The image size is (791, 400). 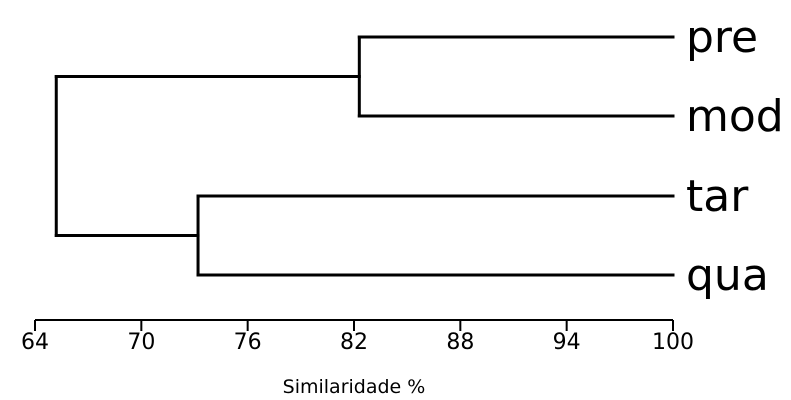 What do you see at coordinates (735, 116) in the screenshot?
I see `leaf-label-mod: mod` at bounding box center [735, 116].